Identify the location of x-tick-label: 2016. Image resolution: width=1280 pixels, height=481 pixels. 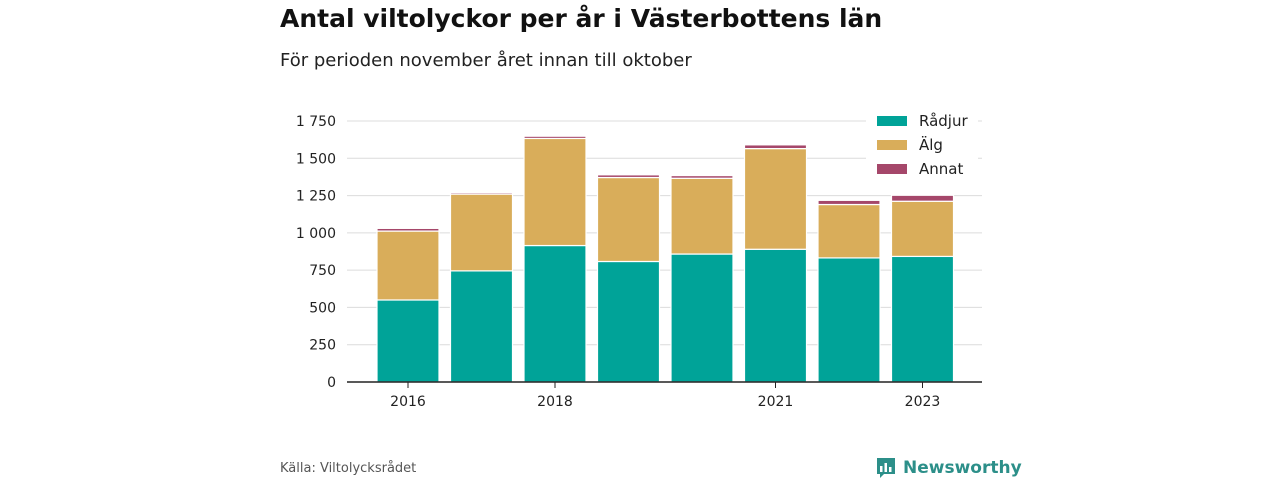
(408, 402).